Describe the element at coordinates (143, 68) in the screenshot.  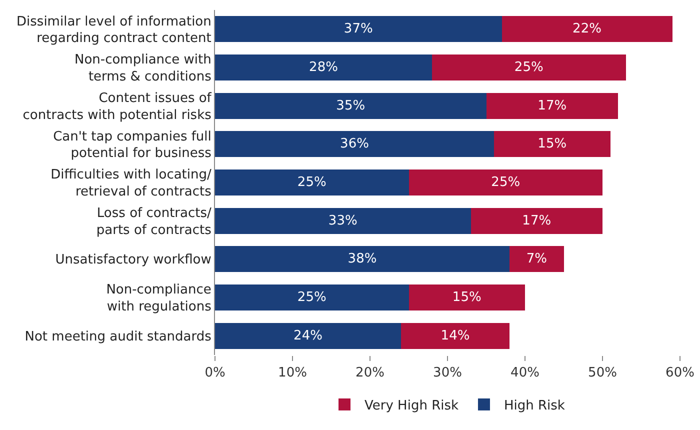
I see `y-tick-label: Non-compliance with terms & conditions` at that location.